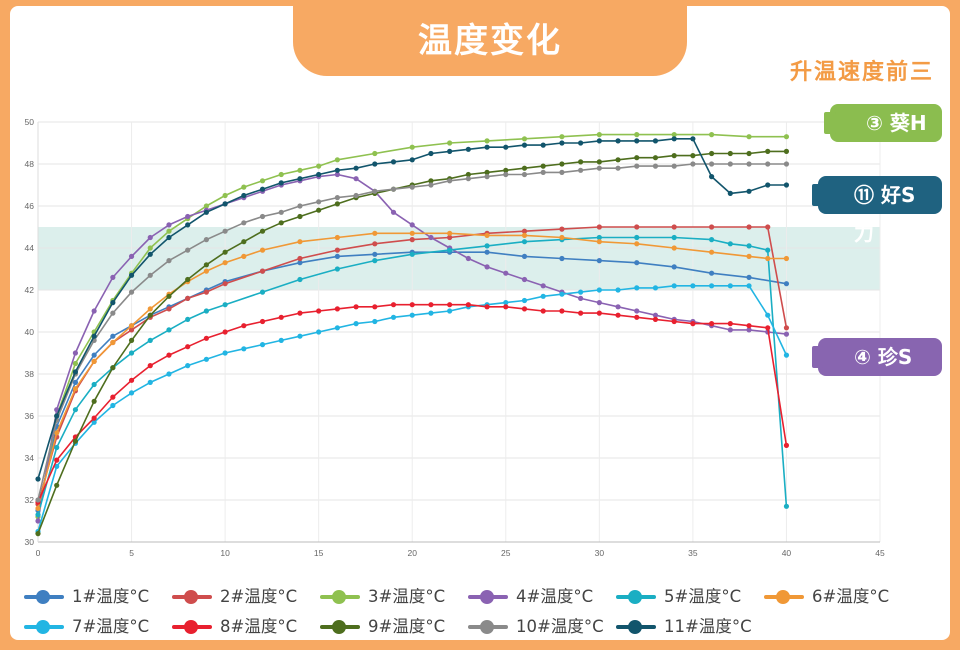 This screenshot has height=650, width=960. What do you see at coordinates (787, 553) in the screenshot?
I see `x-tick-label: 40` at bounding box center [787, 553].